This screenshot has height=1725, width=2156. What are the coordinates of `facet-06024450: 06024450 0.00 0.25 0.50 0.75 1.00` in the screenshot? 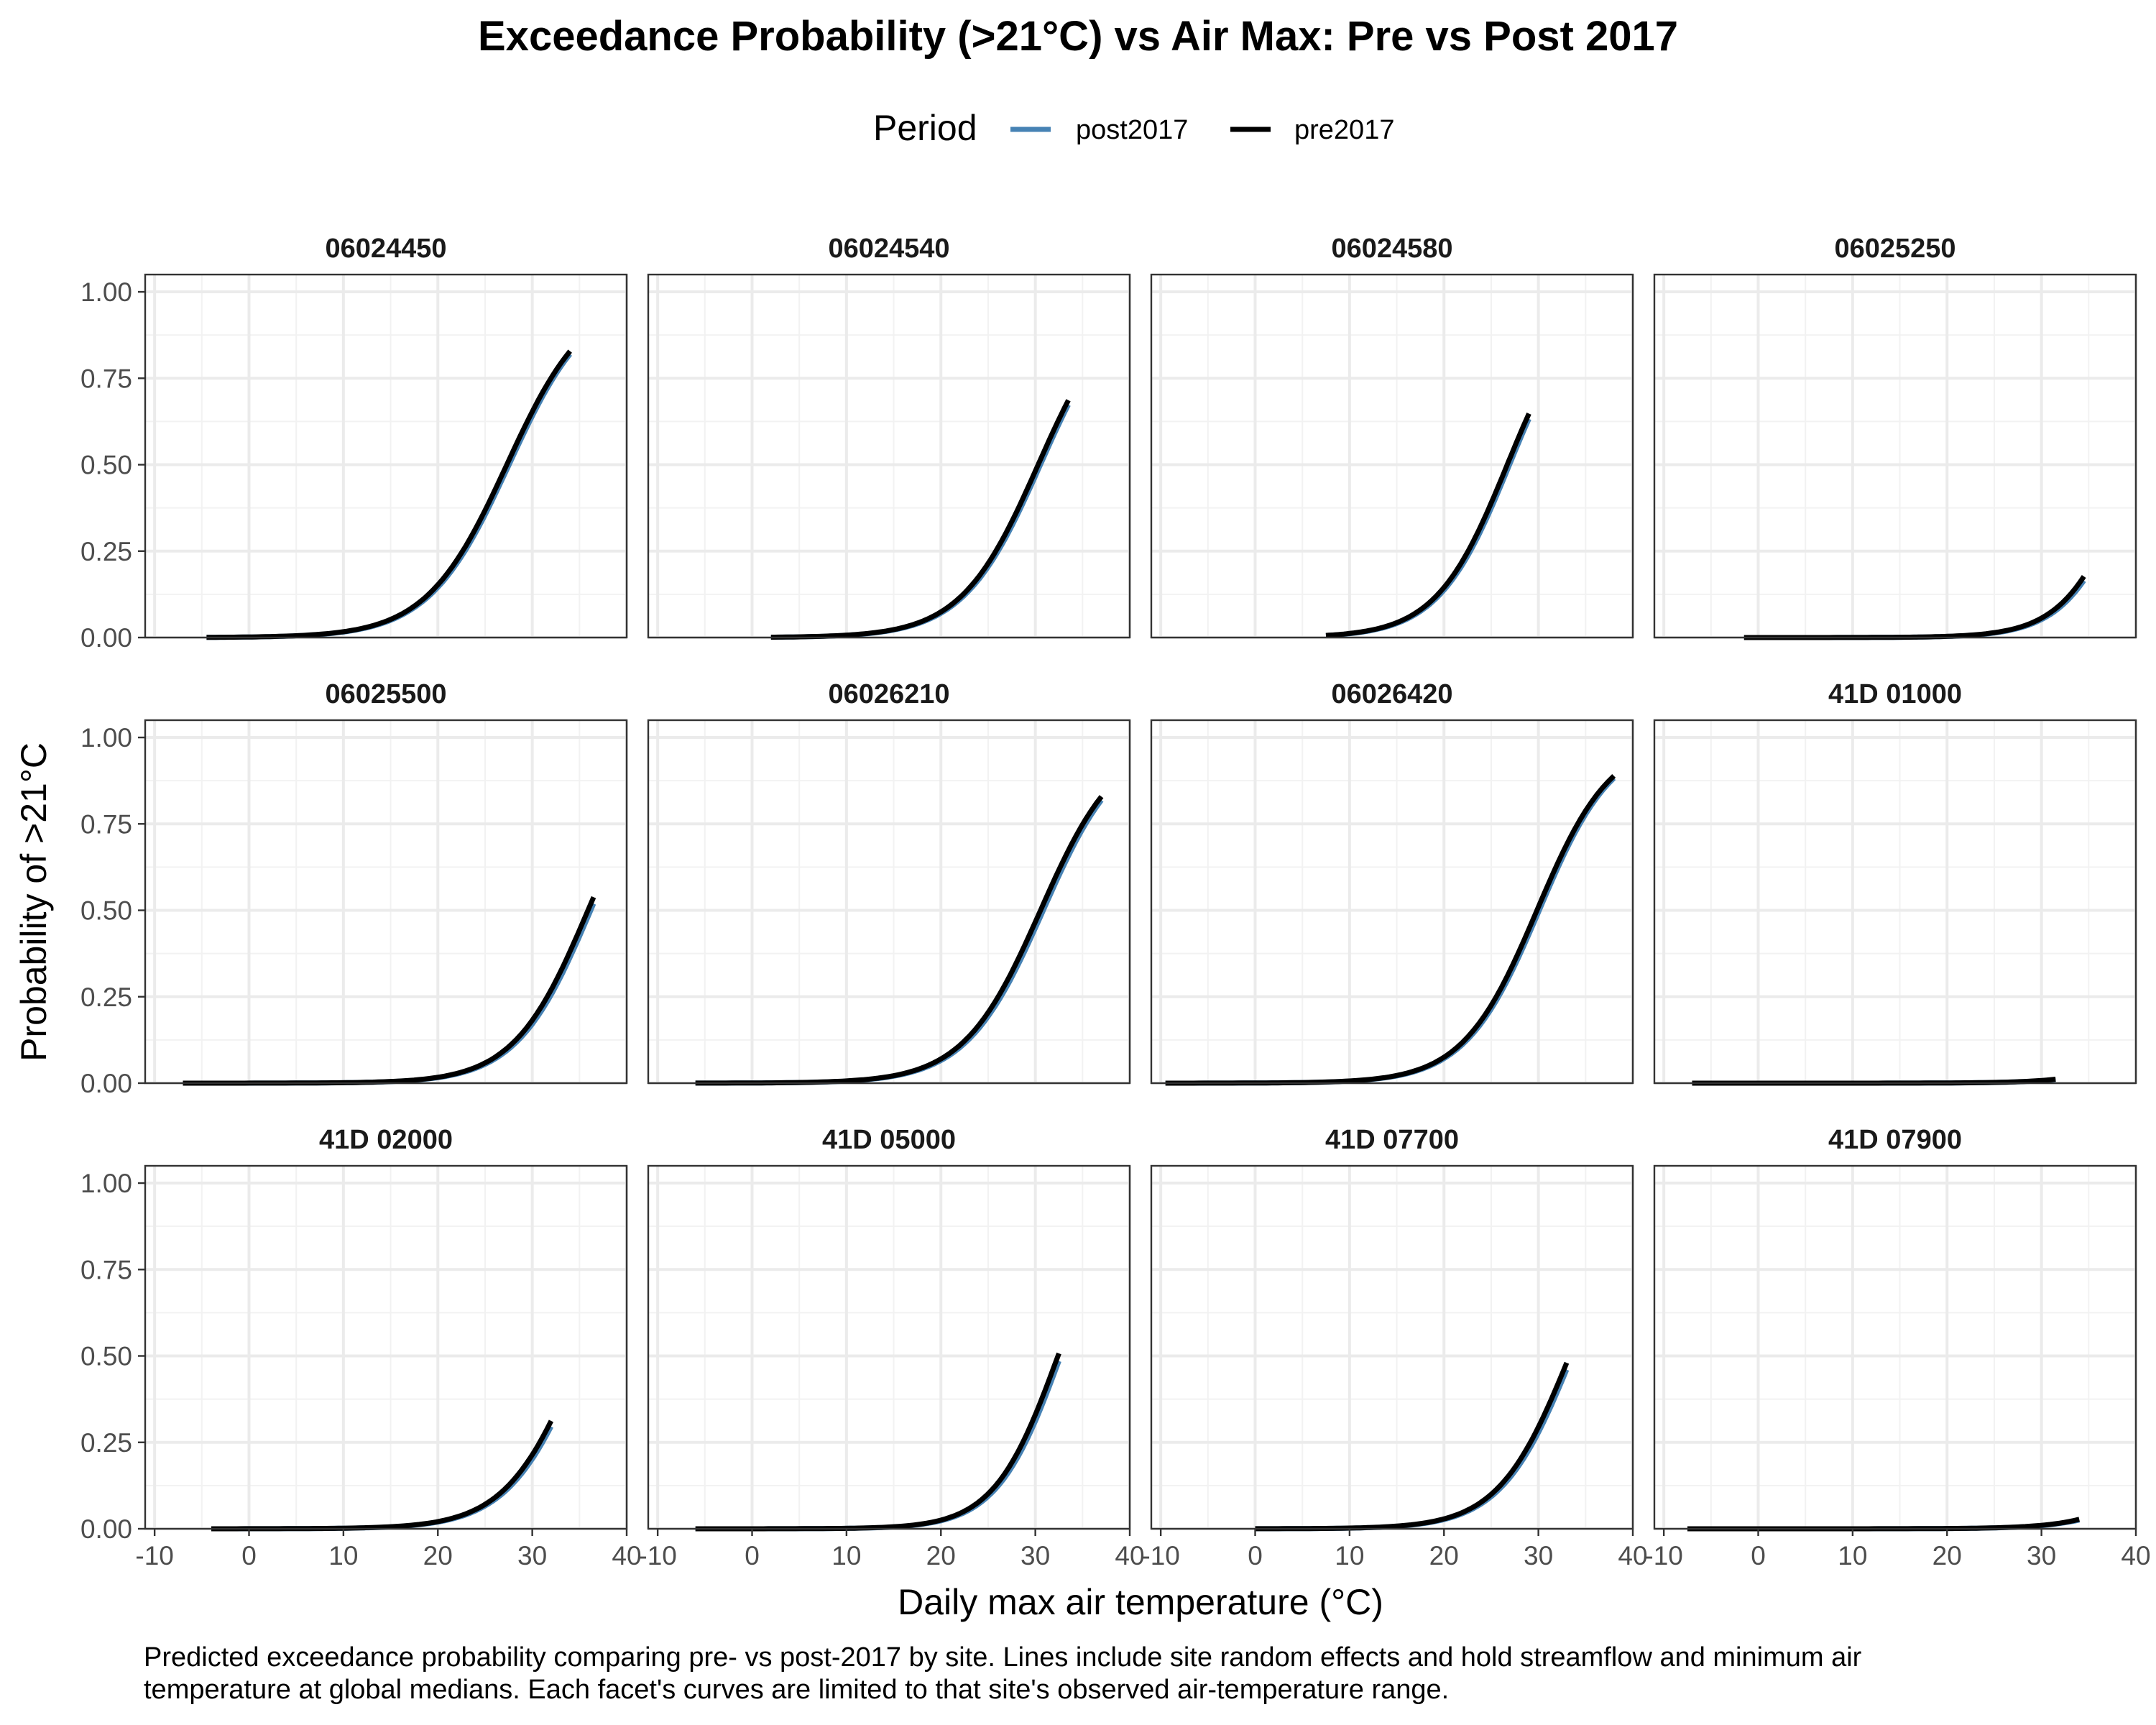 It's located at (354, 443).